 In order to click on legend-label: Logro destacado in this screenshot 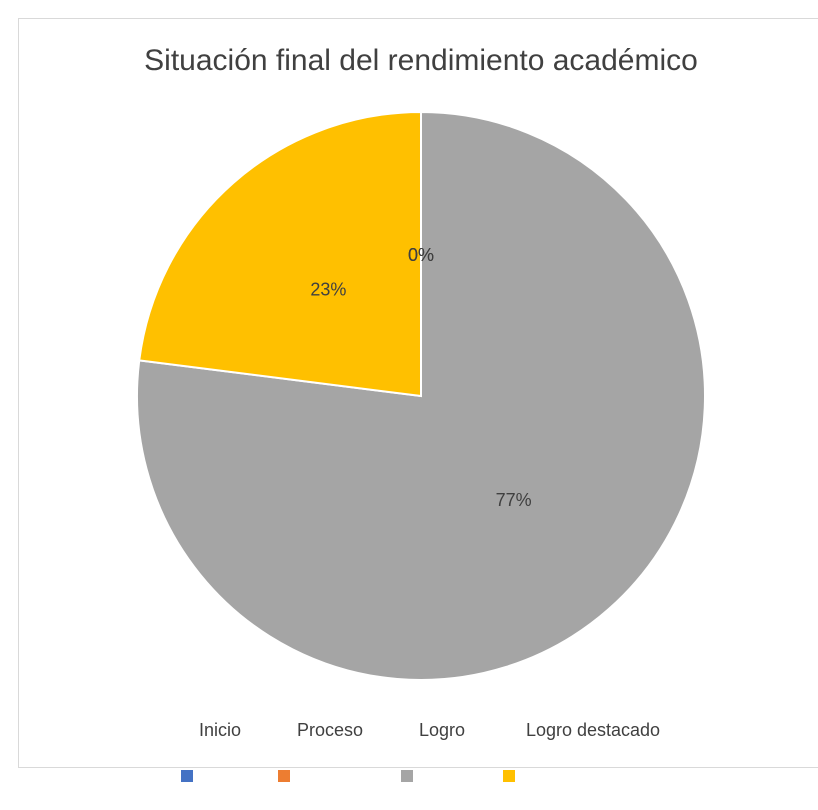, I will do `click(593, 730)`.